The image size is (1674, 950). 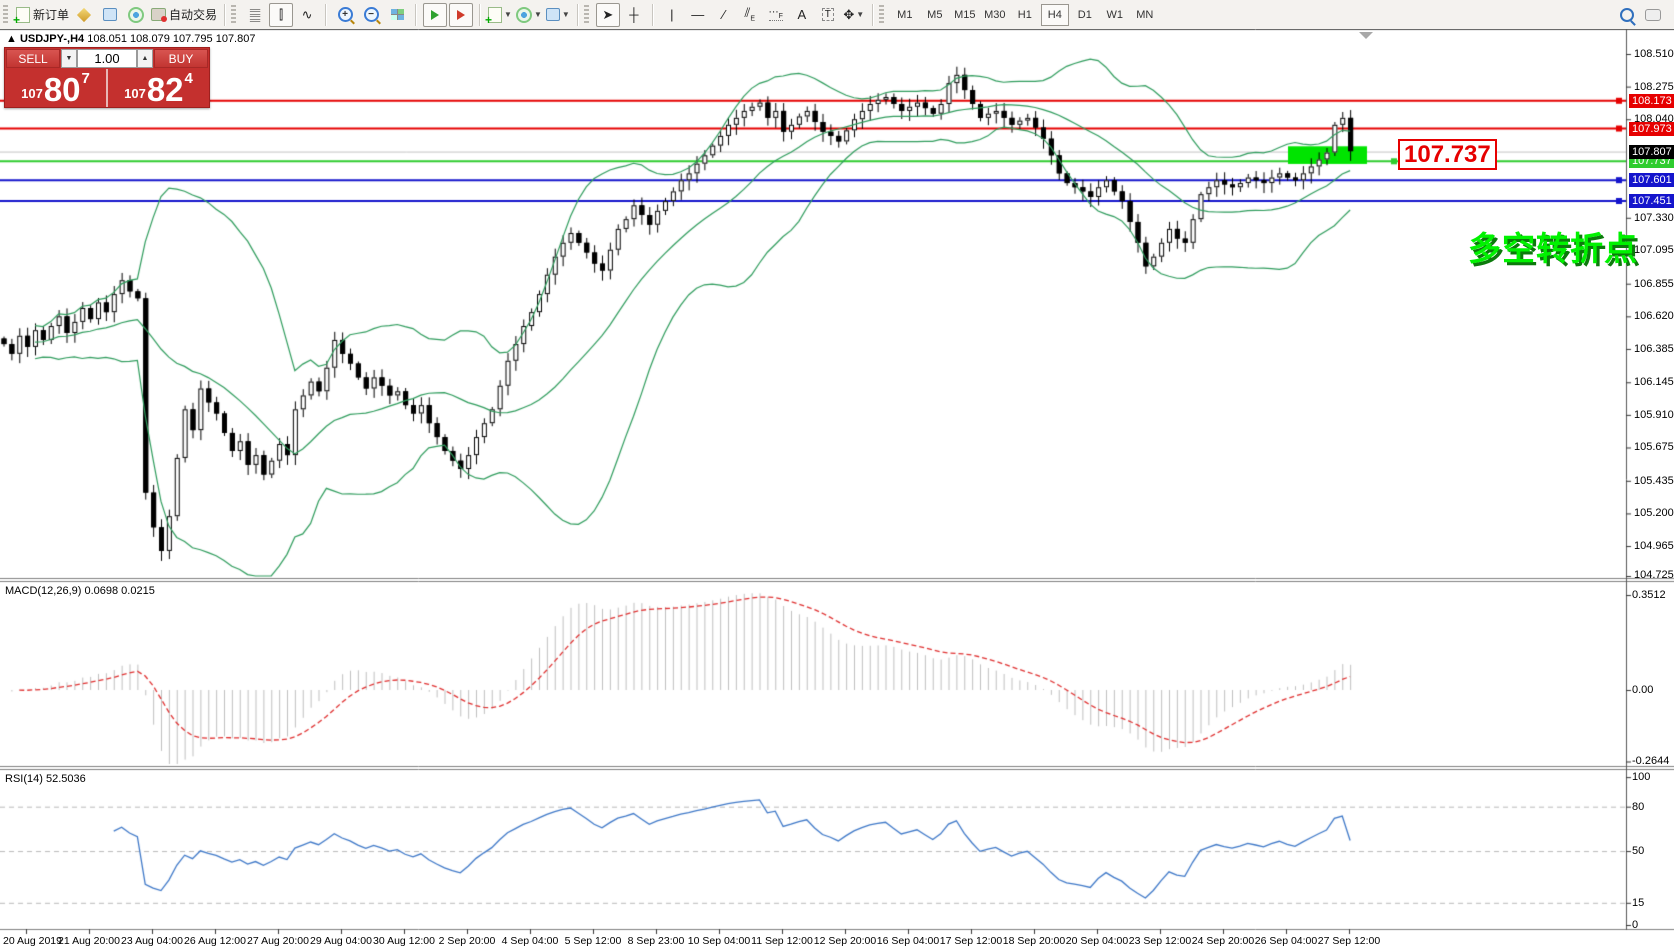 What do you see at coordinates (1654, 316) in the screenshot?
I see `price-tick-label: 106.620` at bounding box center [1654, 316].